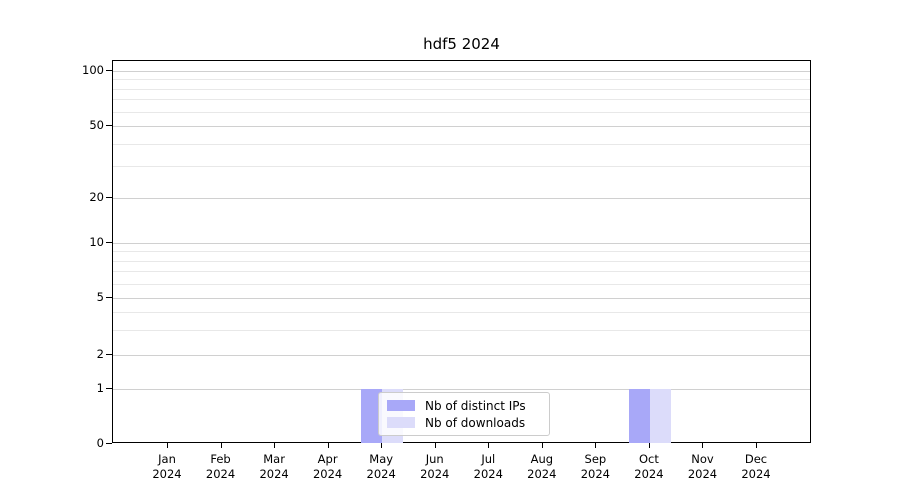 The width and height of the screenshot is (900, 500). Describe the element at coordinates (542, 459) in the screenshot. I see `x-tick-label-line: Aug` at that location.